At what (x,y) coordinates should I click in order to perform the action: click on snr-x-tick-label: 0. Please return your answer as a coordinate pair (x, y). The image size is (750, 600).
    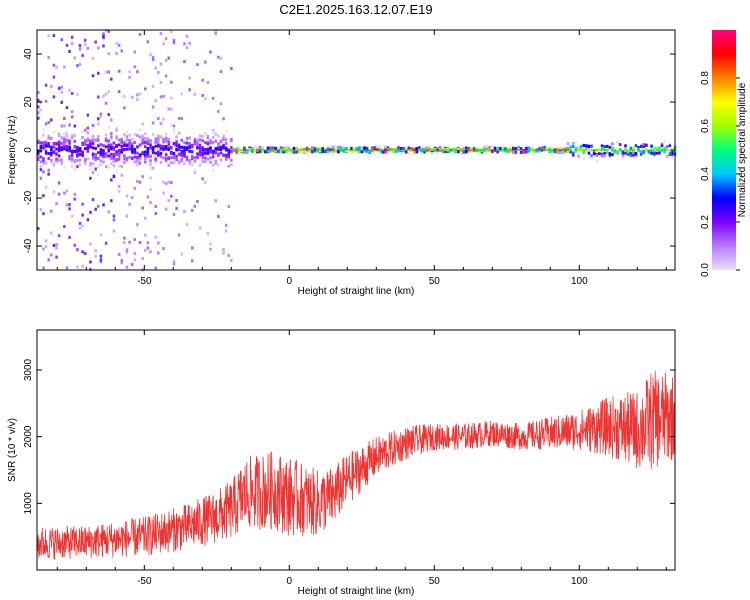
    Looking at the image, I should click on (290, 581).